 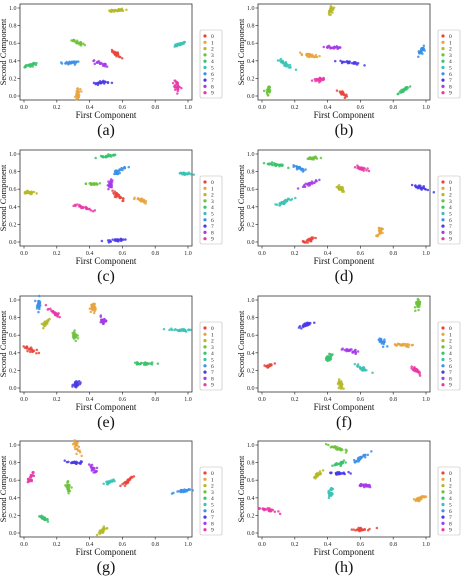 I want to click on legend-label-3: 3, so click(x=212, y=348).